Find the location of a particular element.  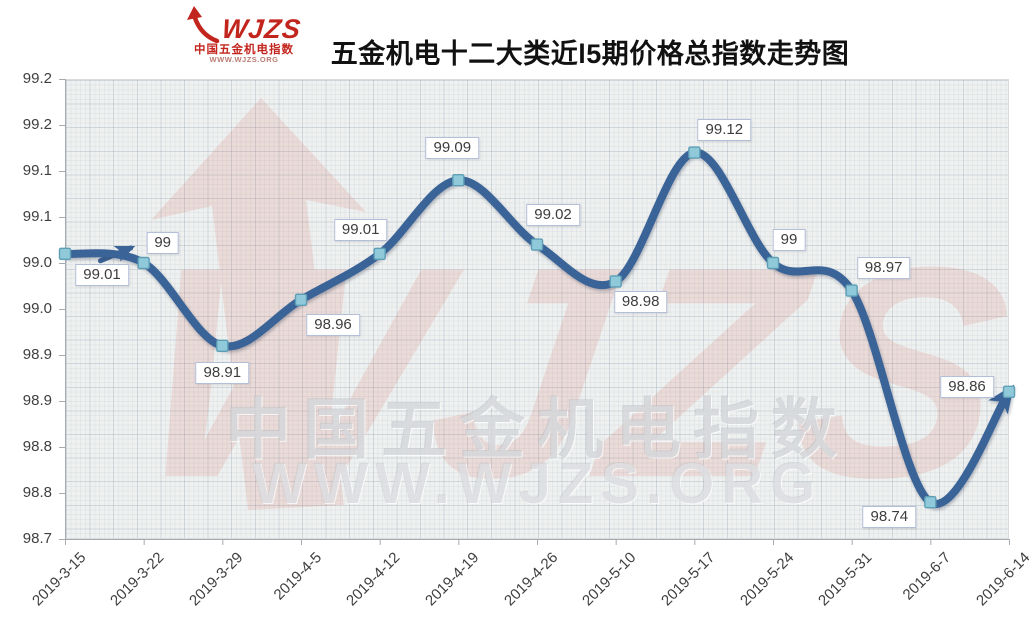

logo-subtitle: 中国五金机电指数 is located at coordinates (244, 50).